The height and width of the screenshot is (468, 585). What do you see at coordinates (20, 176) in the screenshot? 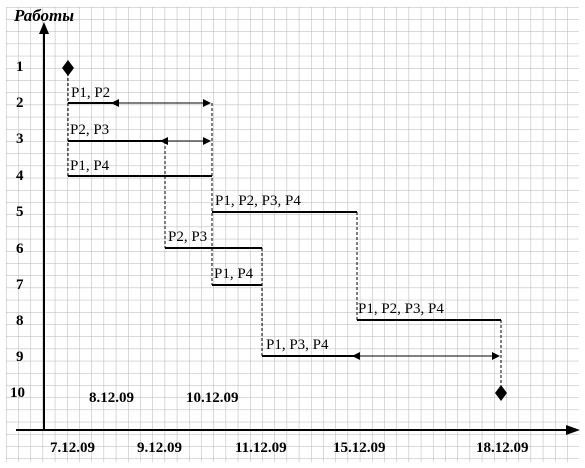
I see `row-label: 4` at bounding box center [20, 176].